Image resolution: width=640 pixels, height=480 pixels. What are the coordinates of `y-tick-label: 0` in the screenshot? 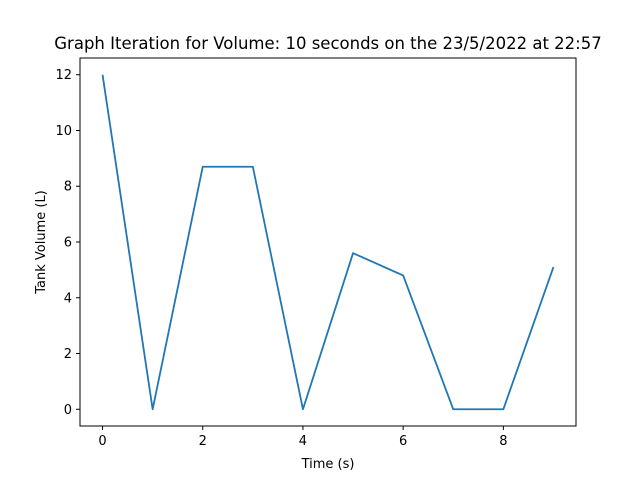 It's located at (68, 410).